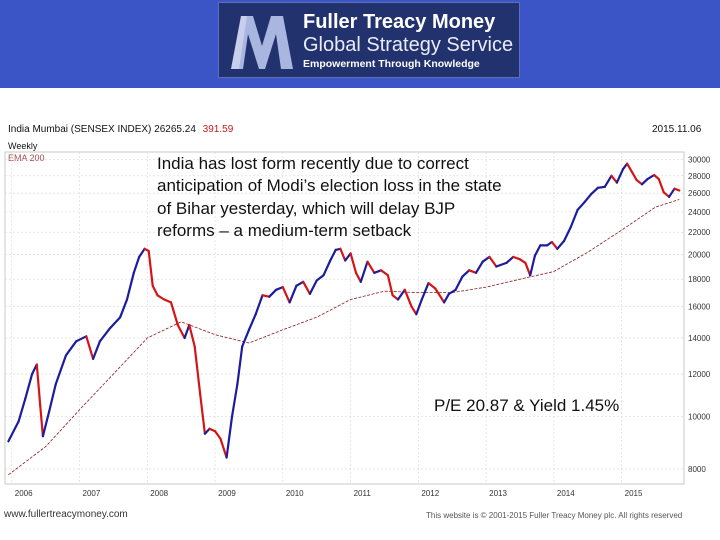 The height and width of the screenshot is (540, 720). I want to click on x-tick-label: 2015, so click(634, 493).